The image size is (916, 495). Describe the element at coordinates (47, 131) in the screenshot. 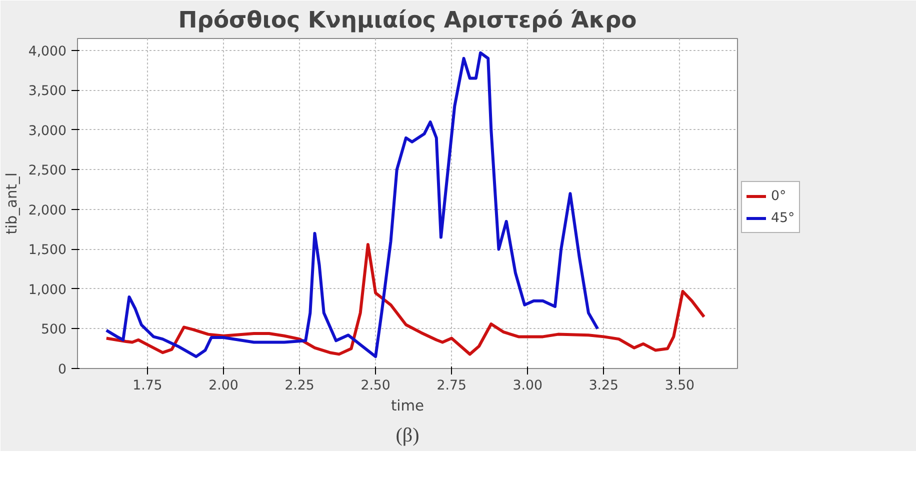

I see `y-tick-label: 3,000` at that location.